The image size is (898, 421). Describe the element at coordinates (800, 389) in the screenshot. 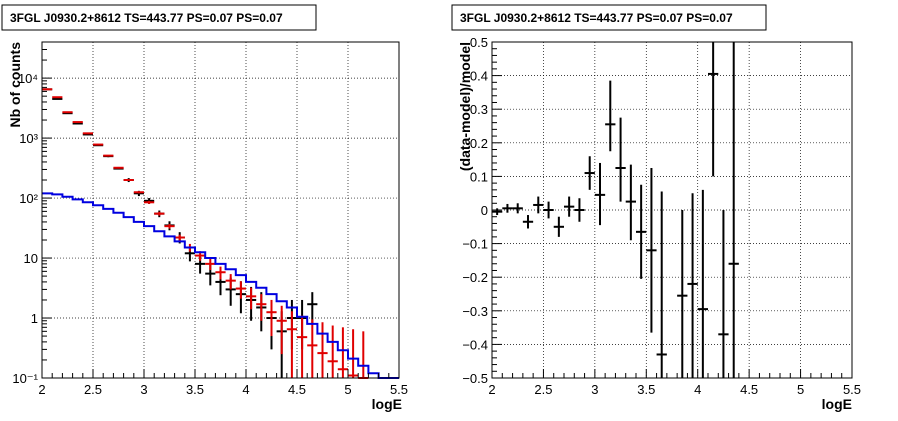

I see `residual-x-tick-label: 5` at that location.